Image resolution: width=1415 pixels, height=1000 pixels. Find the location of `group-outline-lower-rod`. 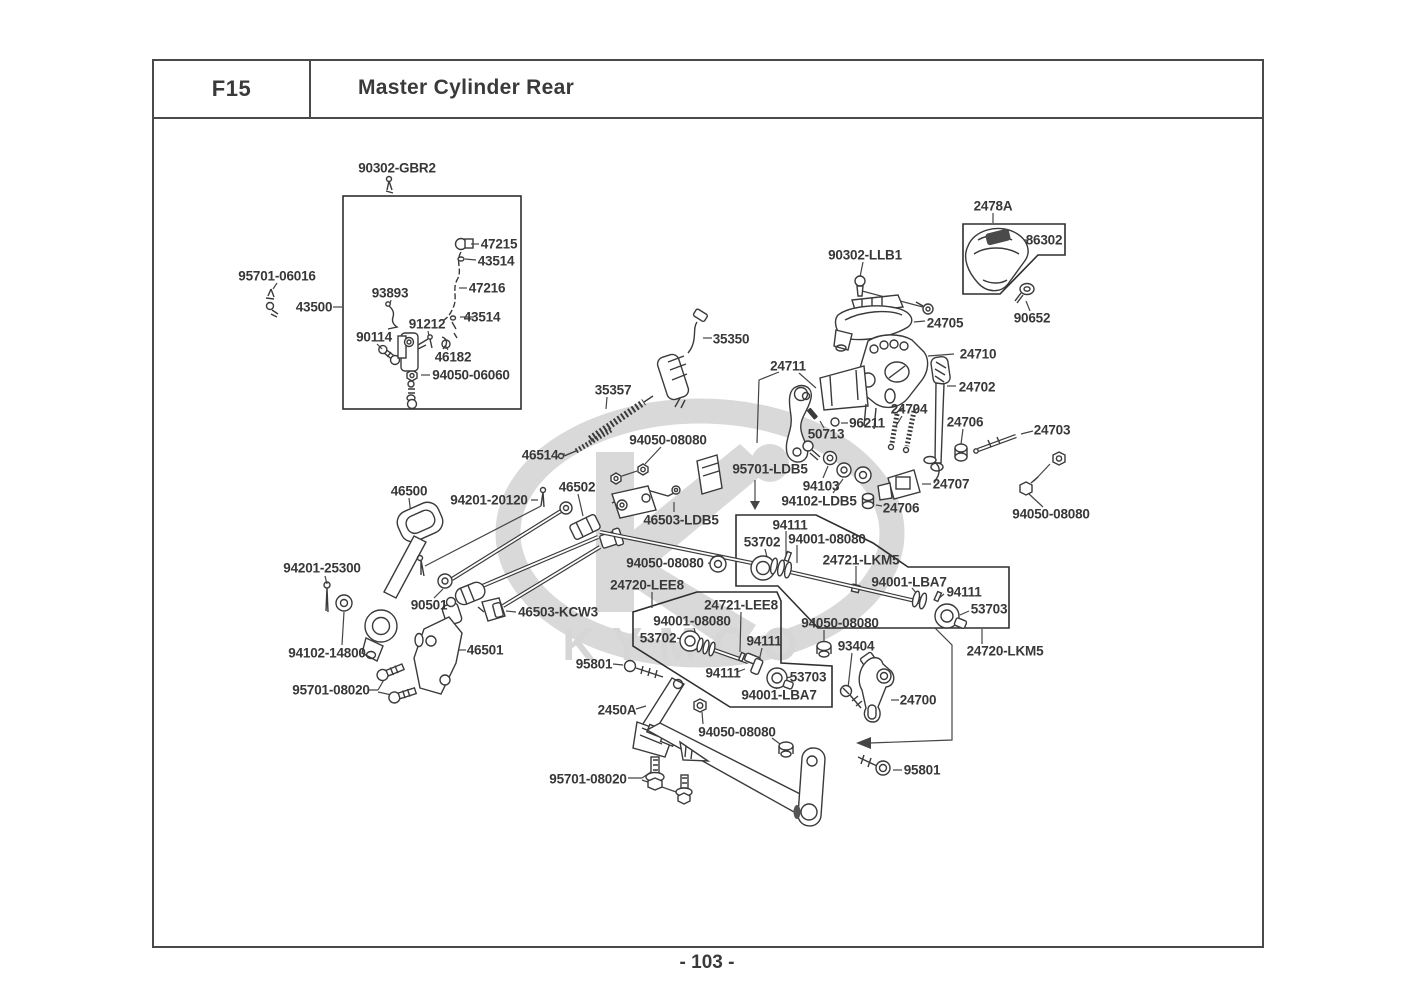

group-outline-lower-rod is located at coordinates (732, 649).